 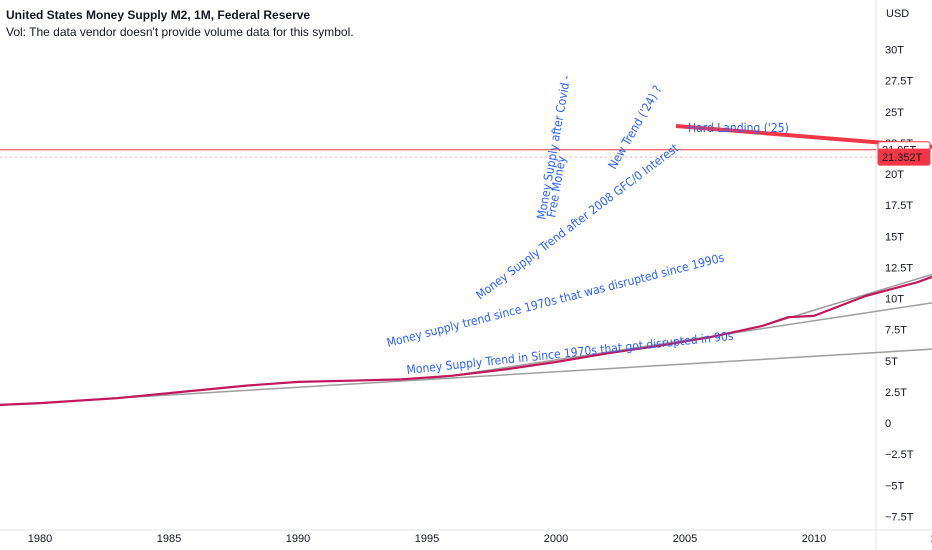 I want to click on last-value-price-label-bg, so click(x=904, y=157).